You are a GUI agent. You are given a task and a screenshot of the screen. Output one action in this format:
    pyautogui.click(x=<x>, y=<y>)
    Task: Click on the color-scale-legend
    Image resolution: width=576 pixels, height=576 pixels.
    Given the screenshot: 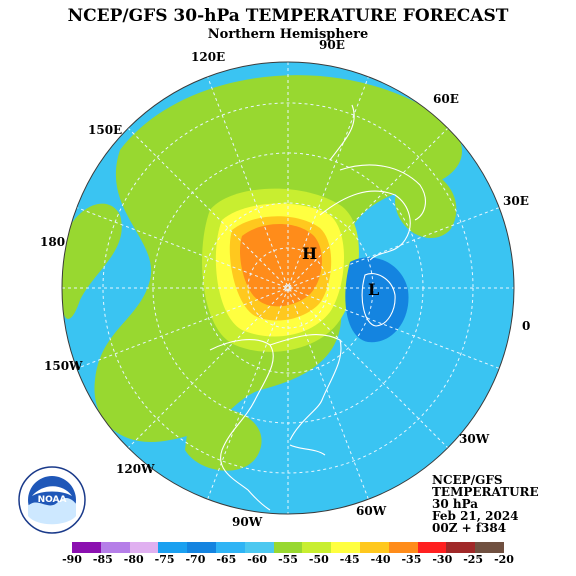 What is the action you would take?
    pyautogui.click(x=288, y=547)
    